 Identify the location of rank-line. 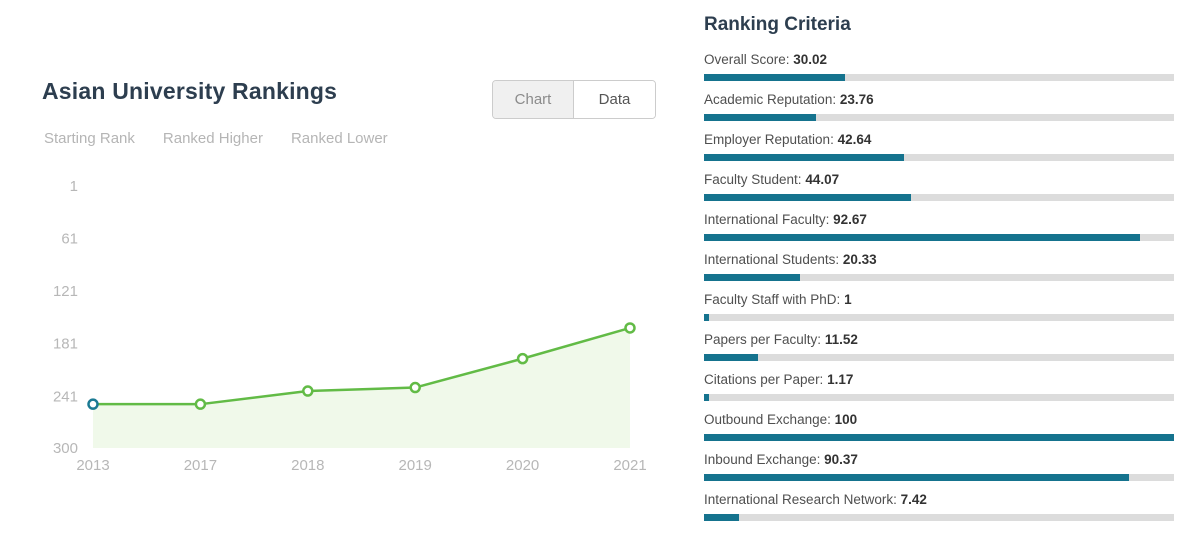
(362, 366).